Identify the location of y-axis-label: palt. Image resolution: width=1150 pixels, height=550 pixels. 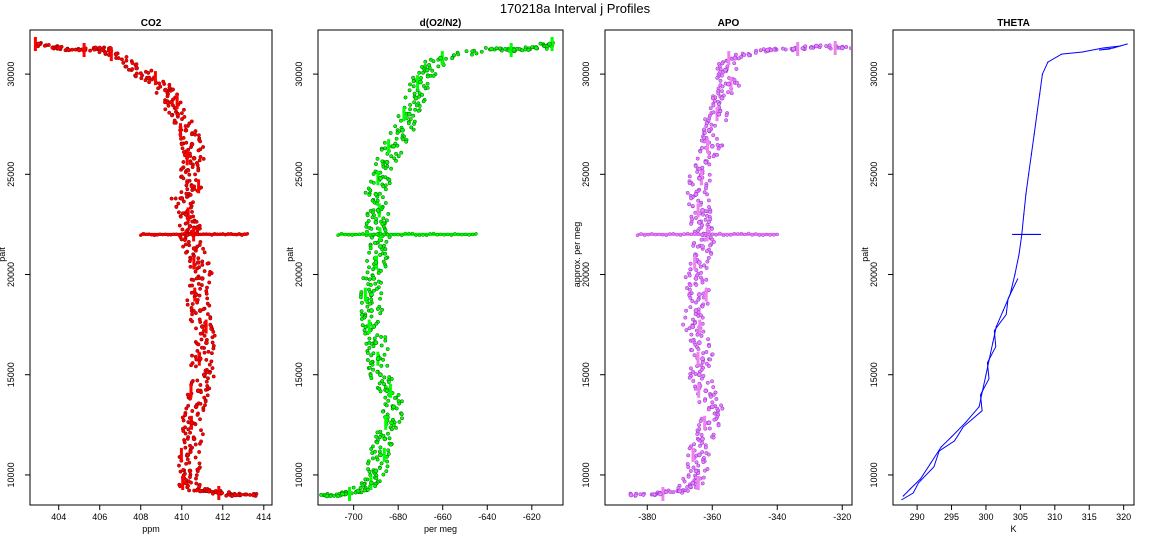
(865, 254).